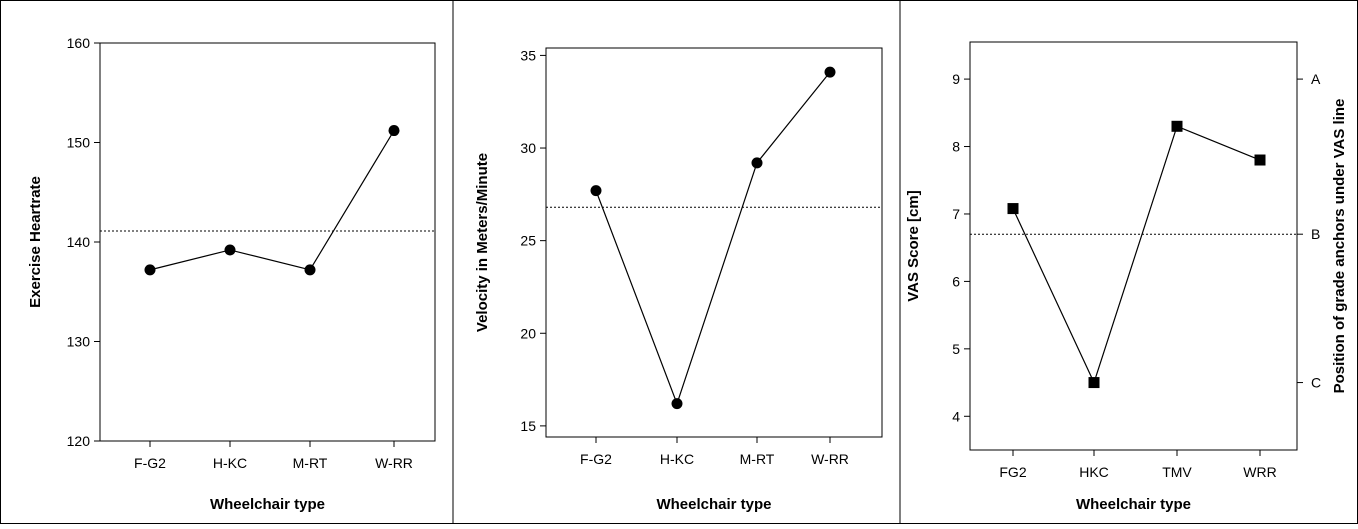  I want to click on x-tick-label: HKC, so click(1094, 472).